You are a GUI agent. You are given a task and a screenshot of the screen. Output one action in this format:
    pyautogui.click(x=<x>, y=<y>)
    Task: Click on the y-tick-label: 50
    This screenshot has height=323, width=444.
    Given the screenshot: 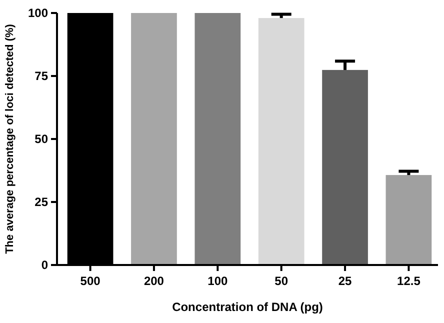 What is the action you would take?
    pyautogui.click(x=41, y=139)
    